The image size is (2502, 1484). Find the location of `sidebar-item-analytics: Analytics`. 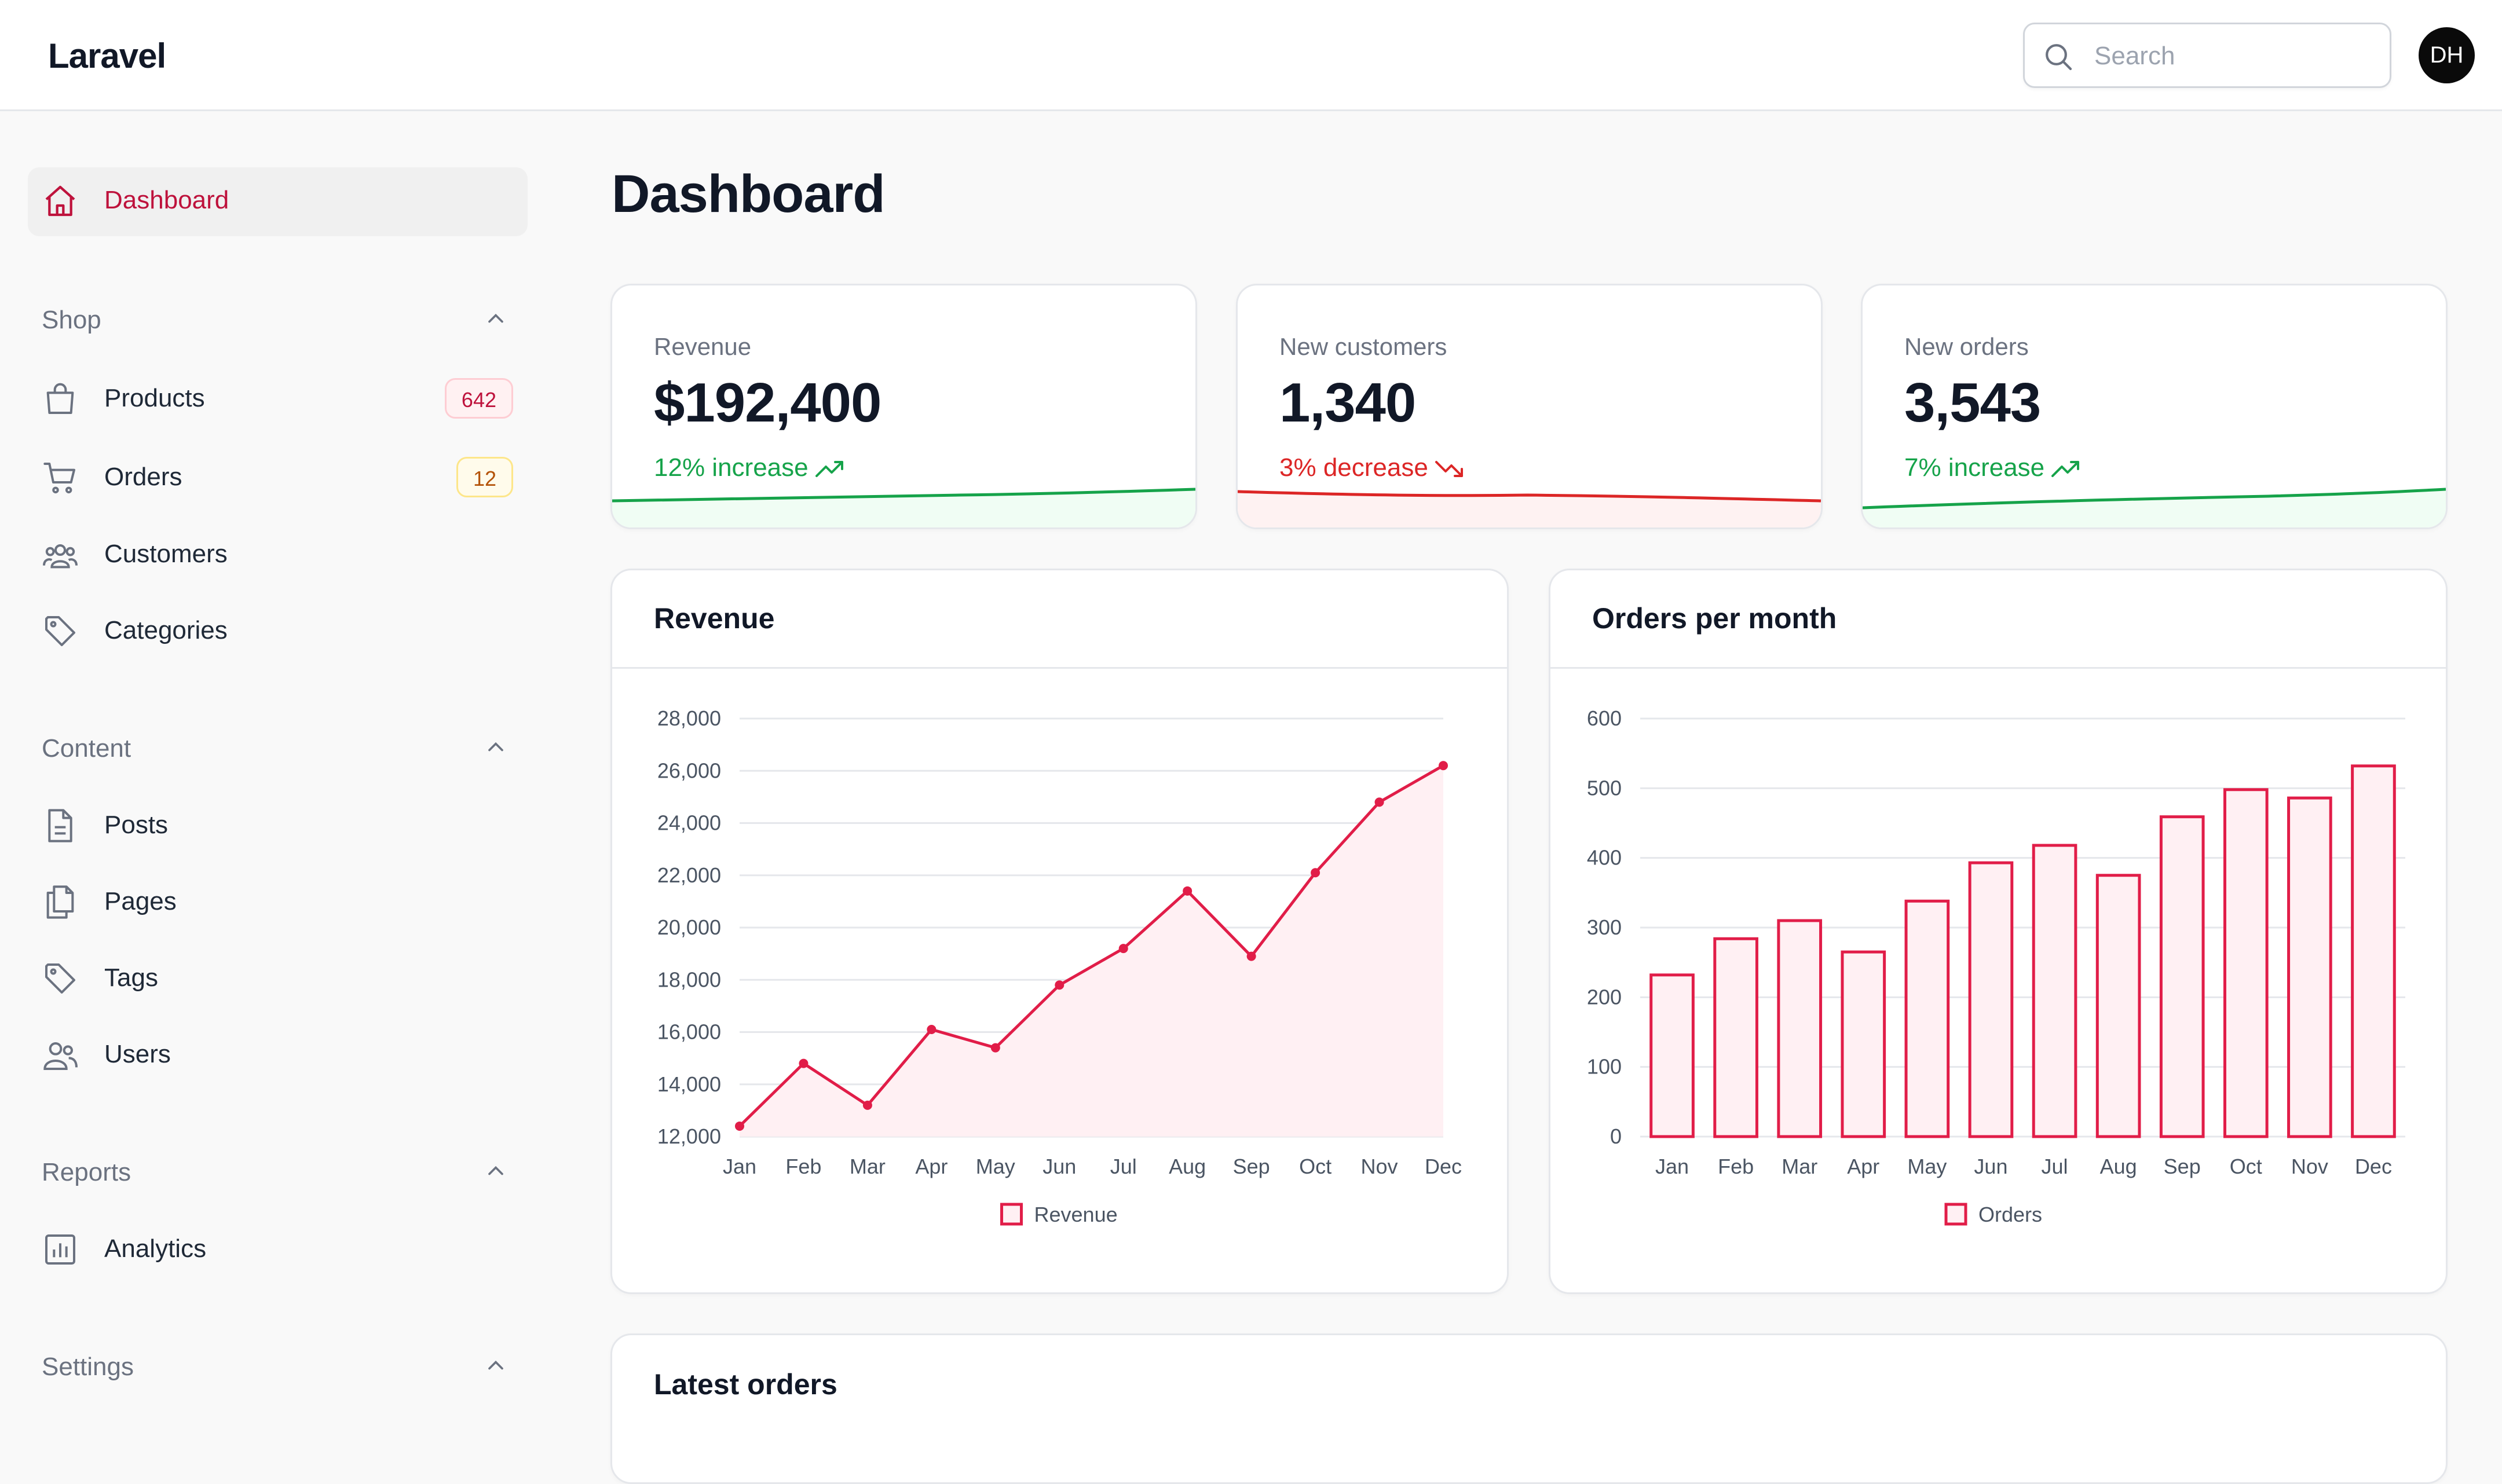

sidebar-item-analytics: Analytics is located at coordinates (282, 1248).